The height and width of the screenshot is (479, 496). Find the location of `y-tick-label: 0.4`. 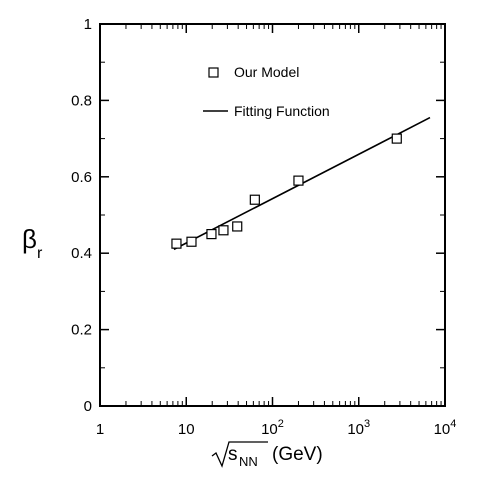

y-tick-label: 0.4 is located at coordinates (81, 253).